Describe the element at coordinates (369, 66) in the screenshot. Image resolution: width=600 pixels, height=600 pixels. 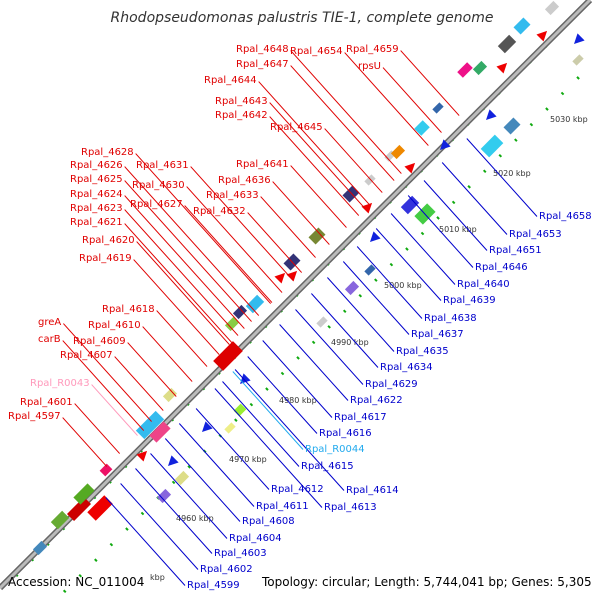
I see `gene-label: rpsU` at that location.